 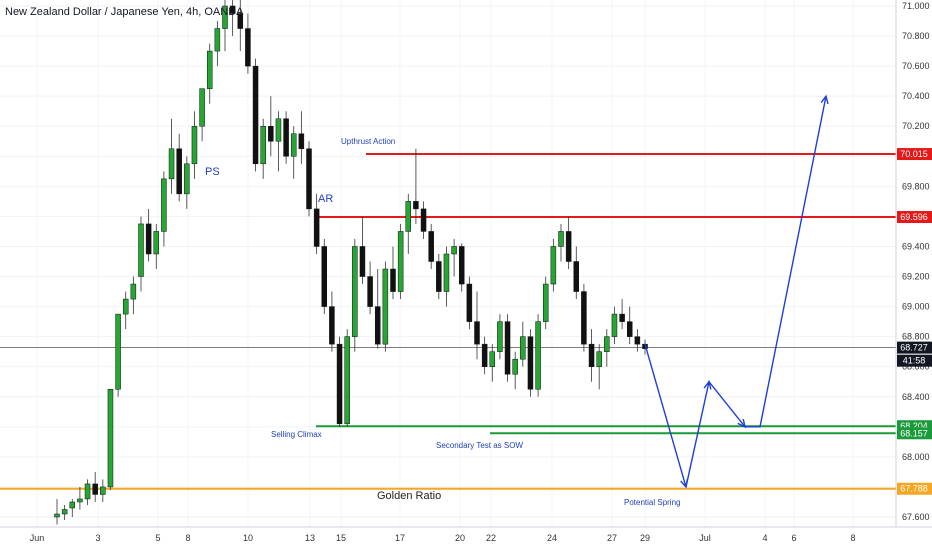 What do you see at coordinates (914, 217) in the screenshot?
I see `price-label-text: 69.596` at bounding box center [914, 217].